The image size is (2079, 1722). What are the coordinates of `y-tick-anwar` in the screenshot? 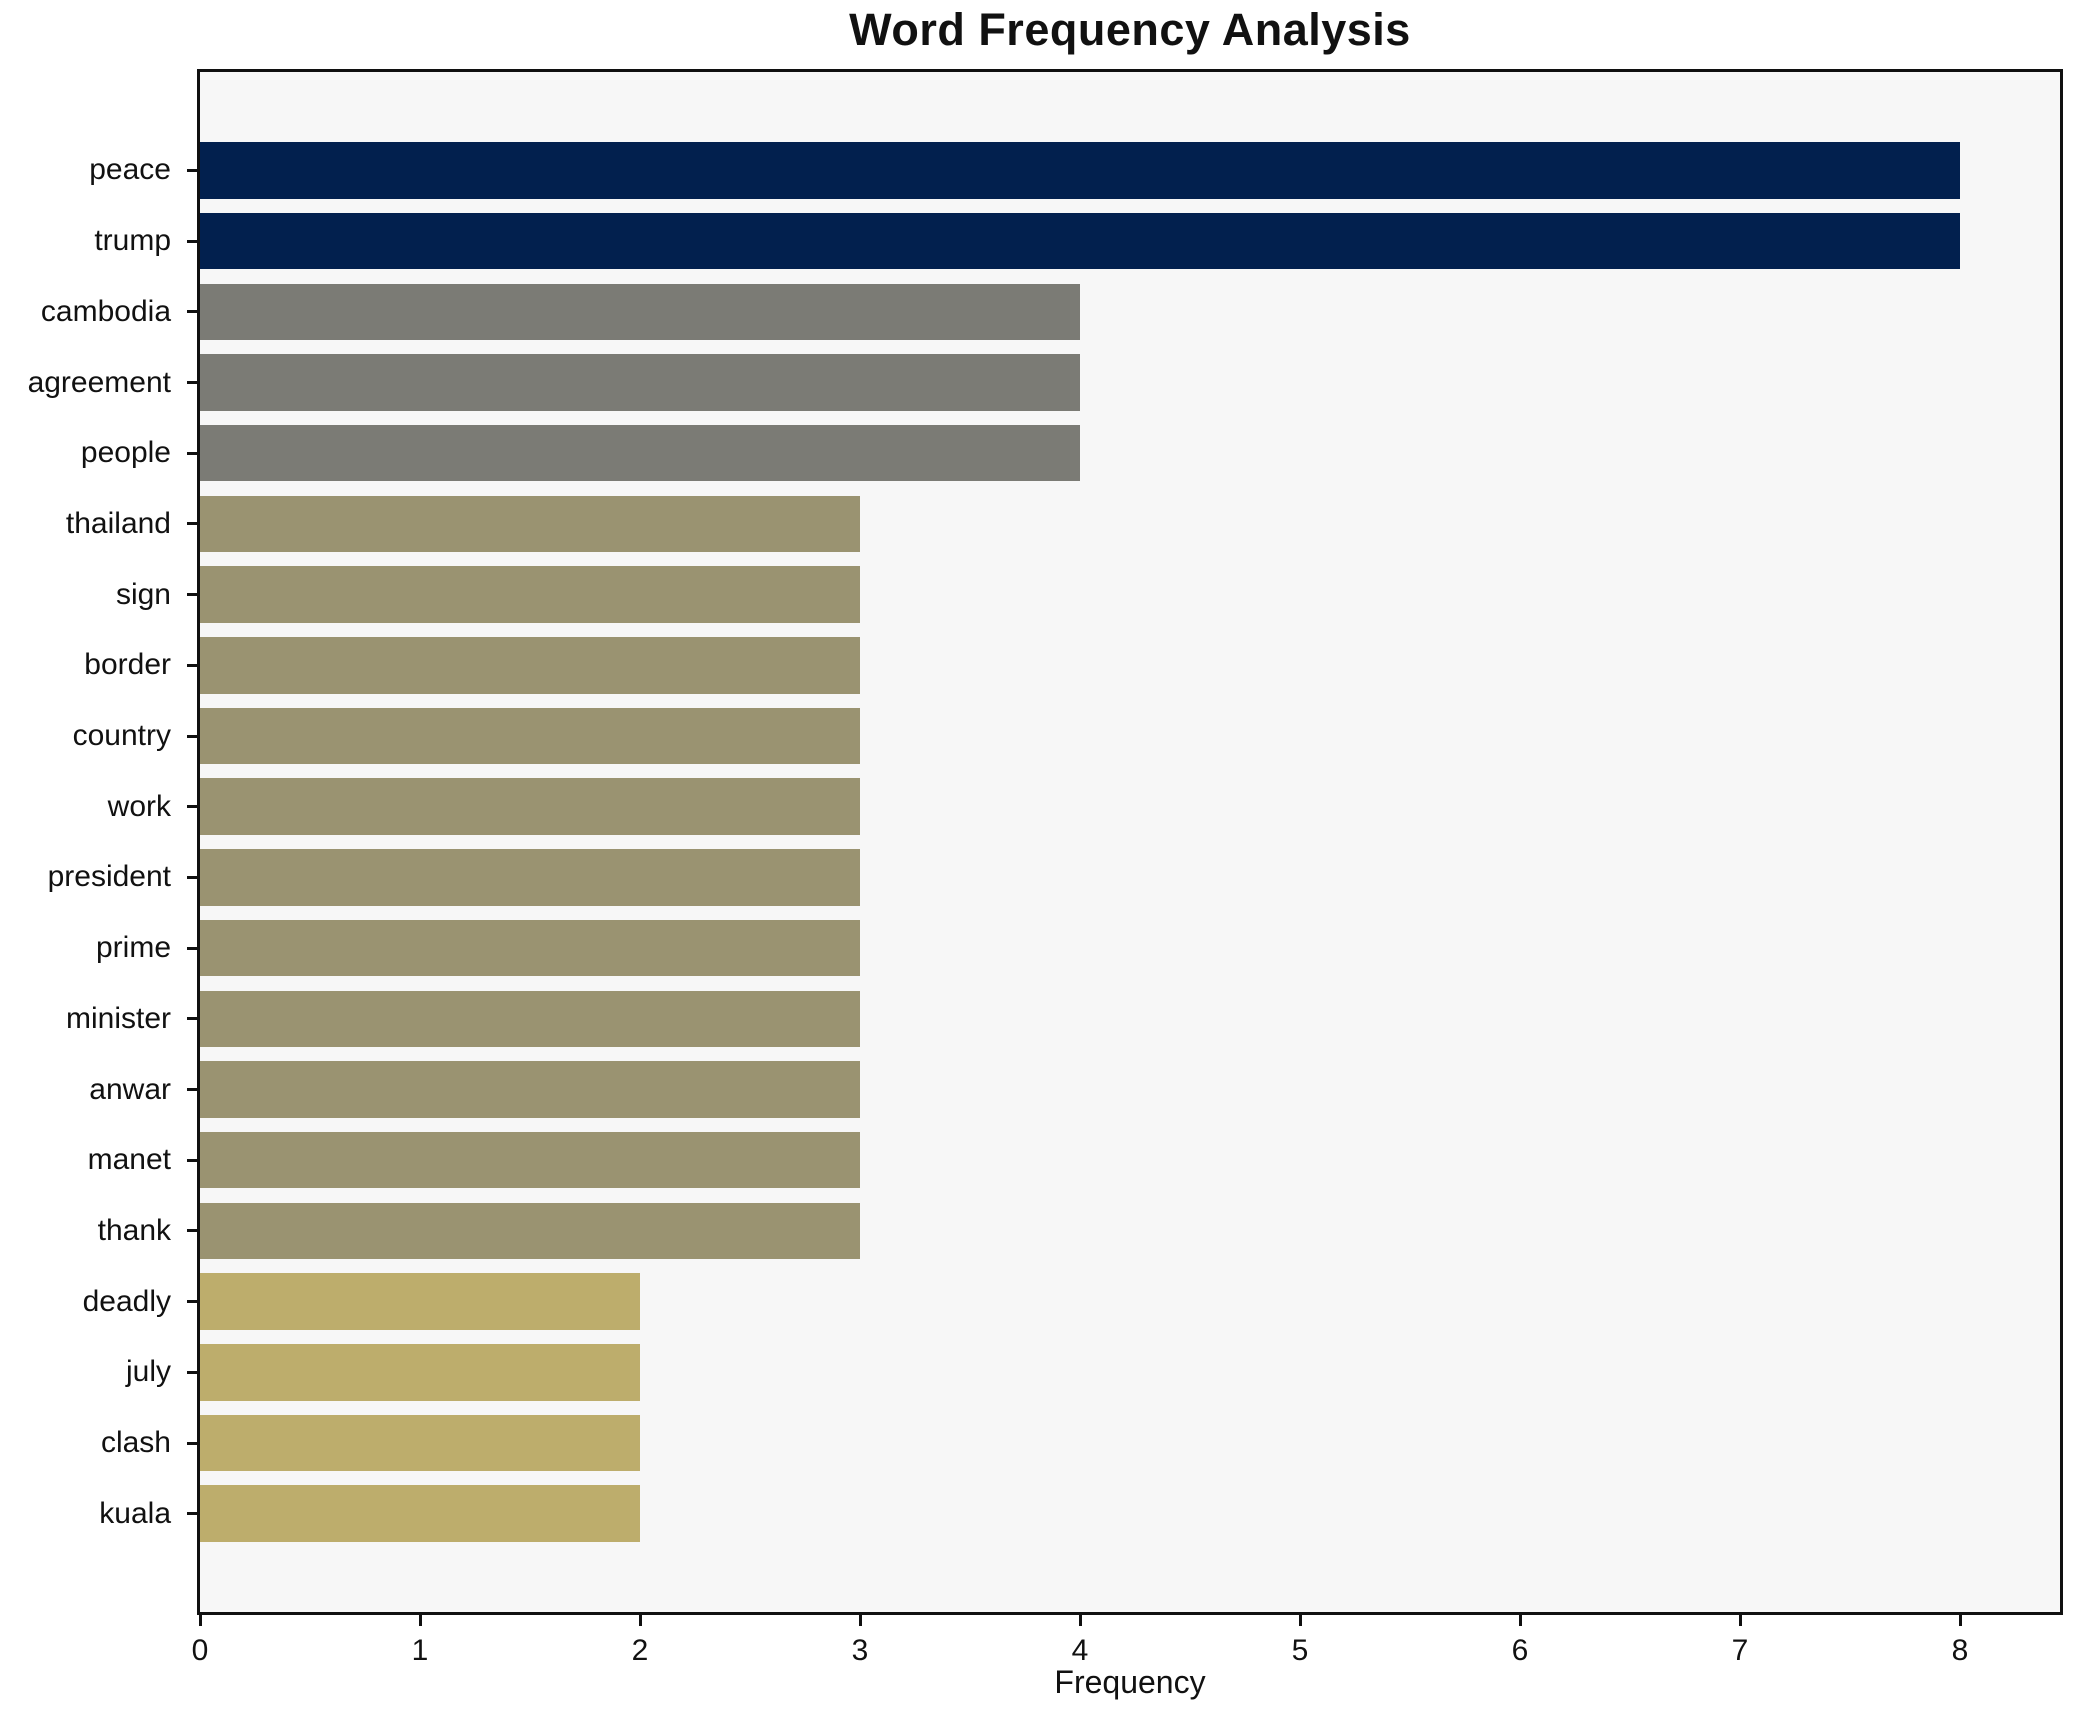 It's located at (192, 1089).